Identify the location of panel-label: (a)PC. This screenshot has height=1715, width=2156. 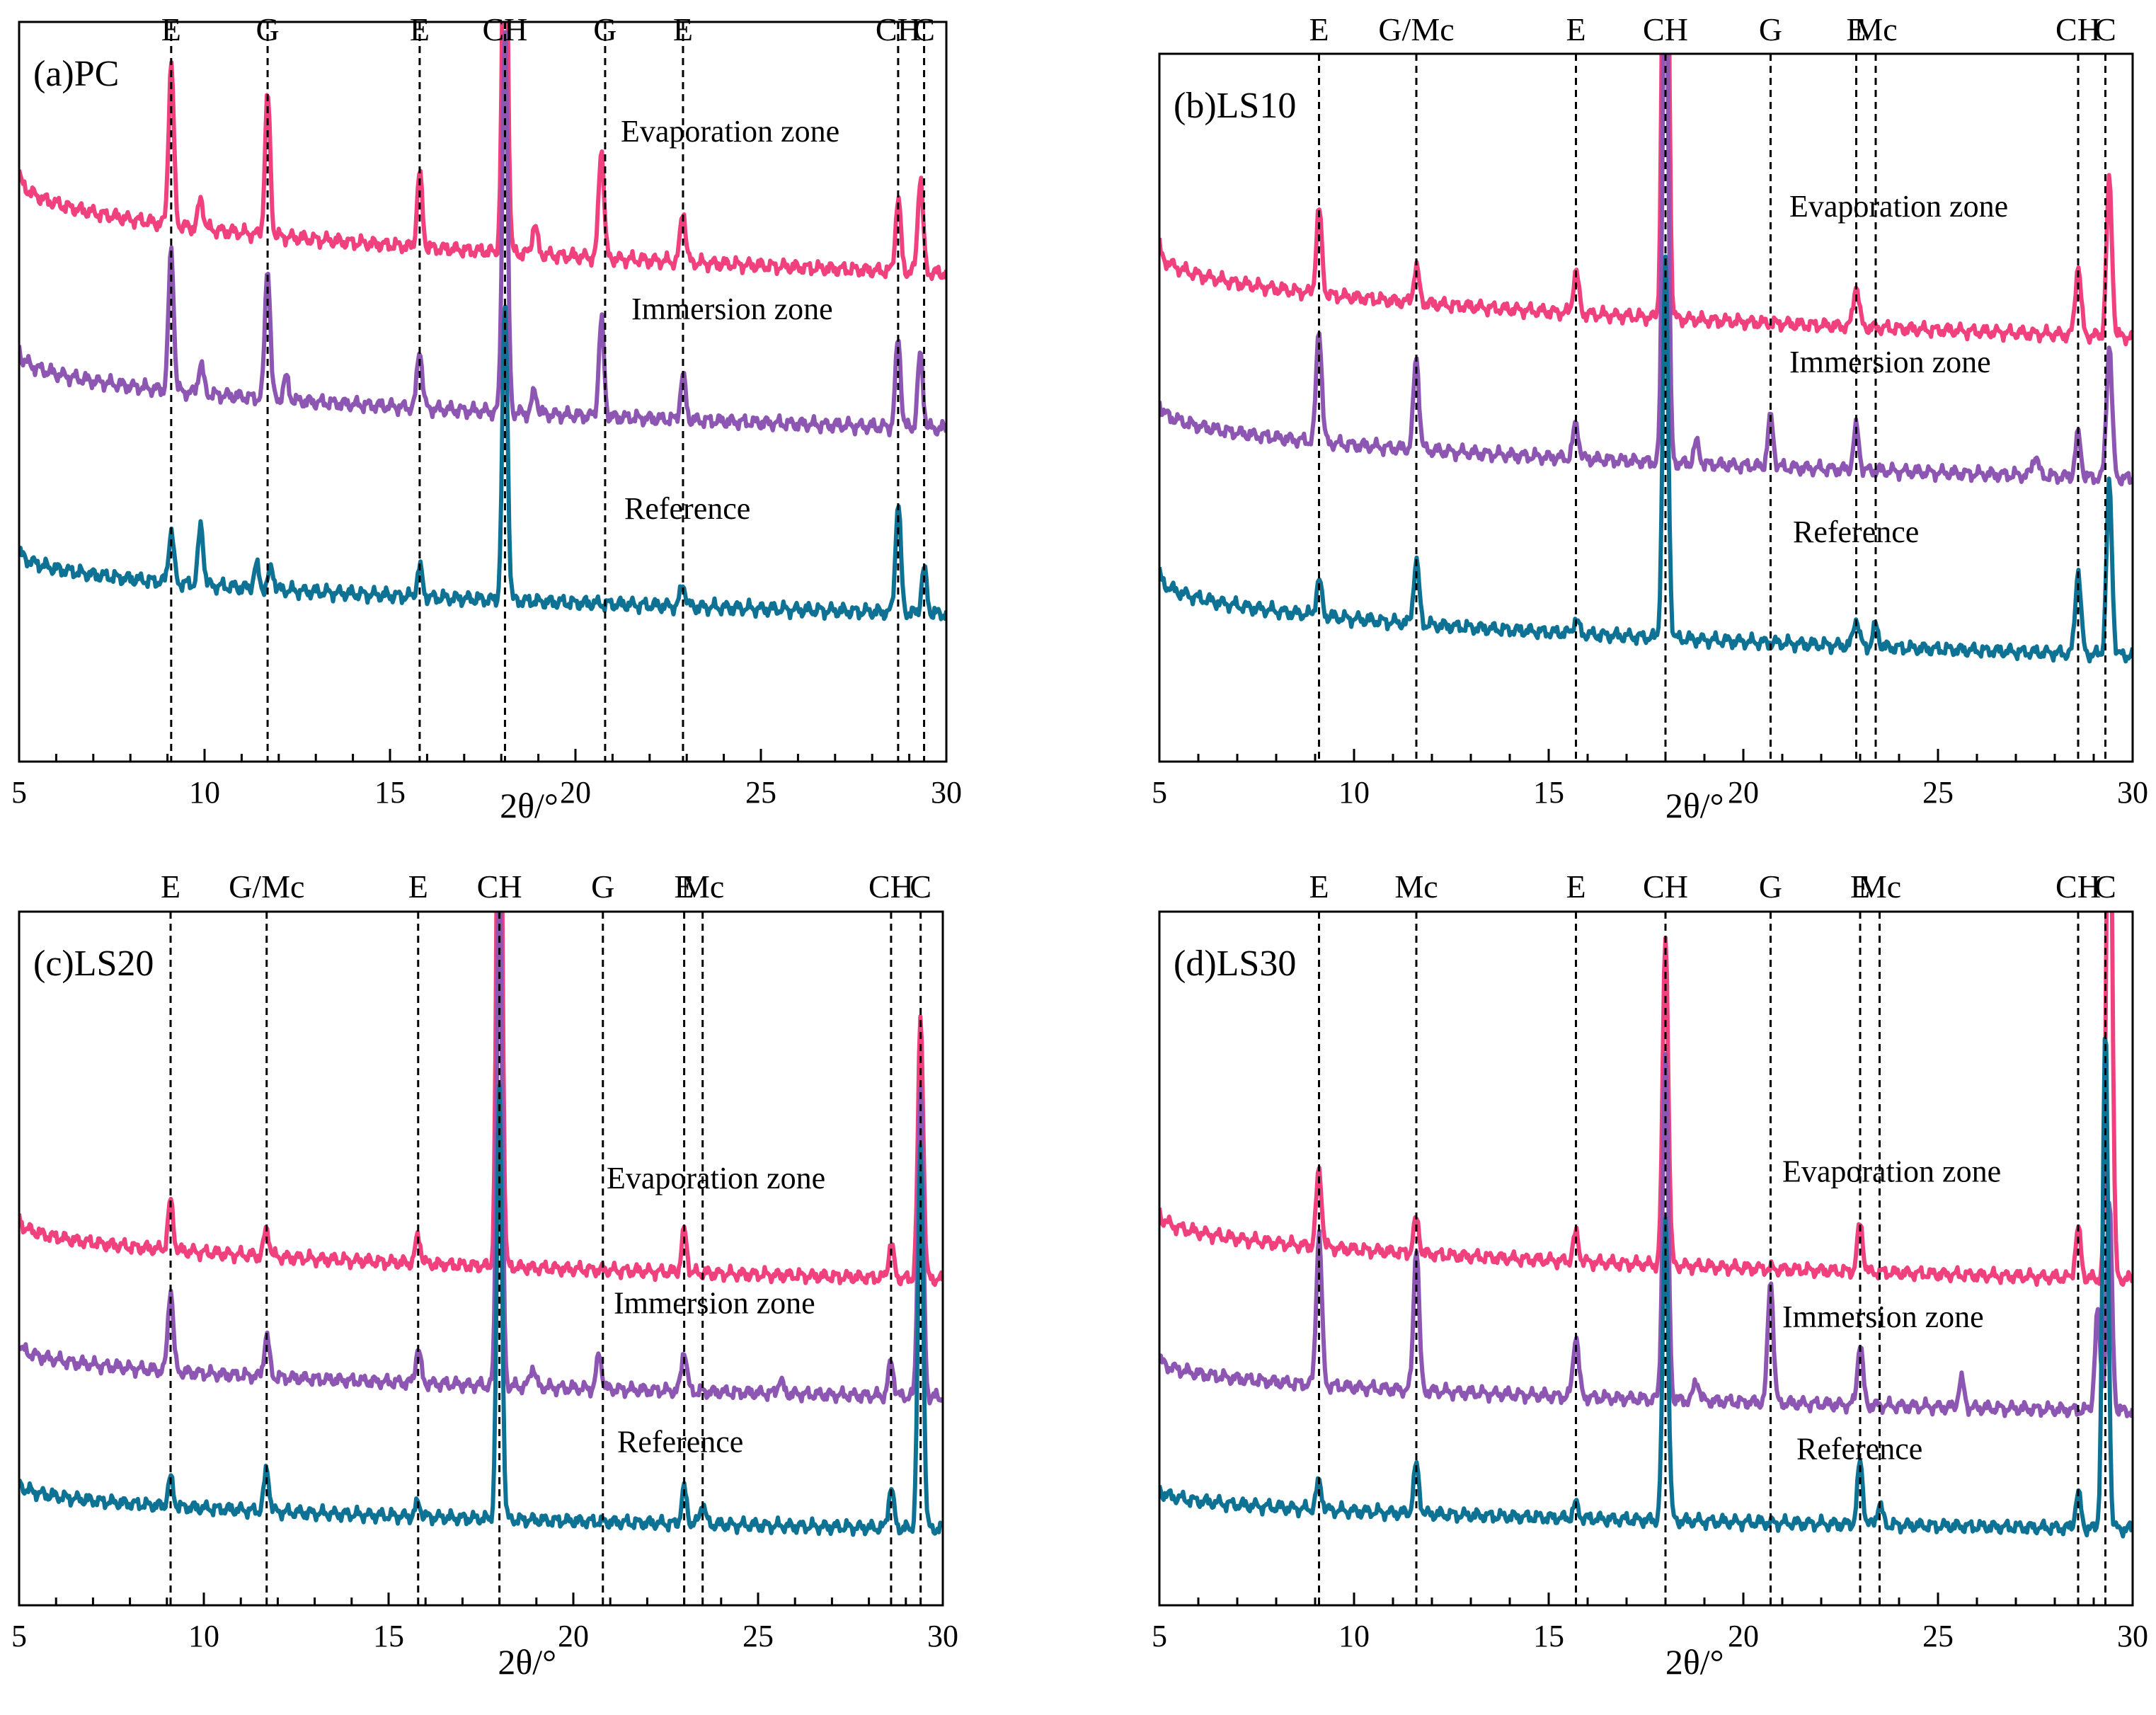
(76, 74).